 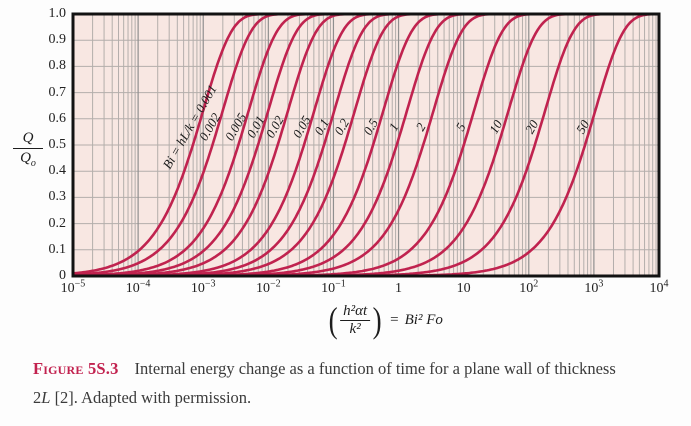 I want to click on x-tick-label: 10⁻², so click(x=268, y=287).